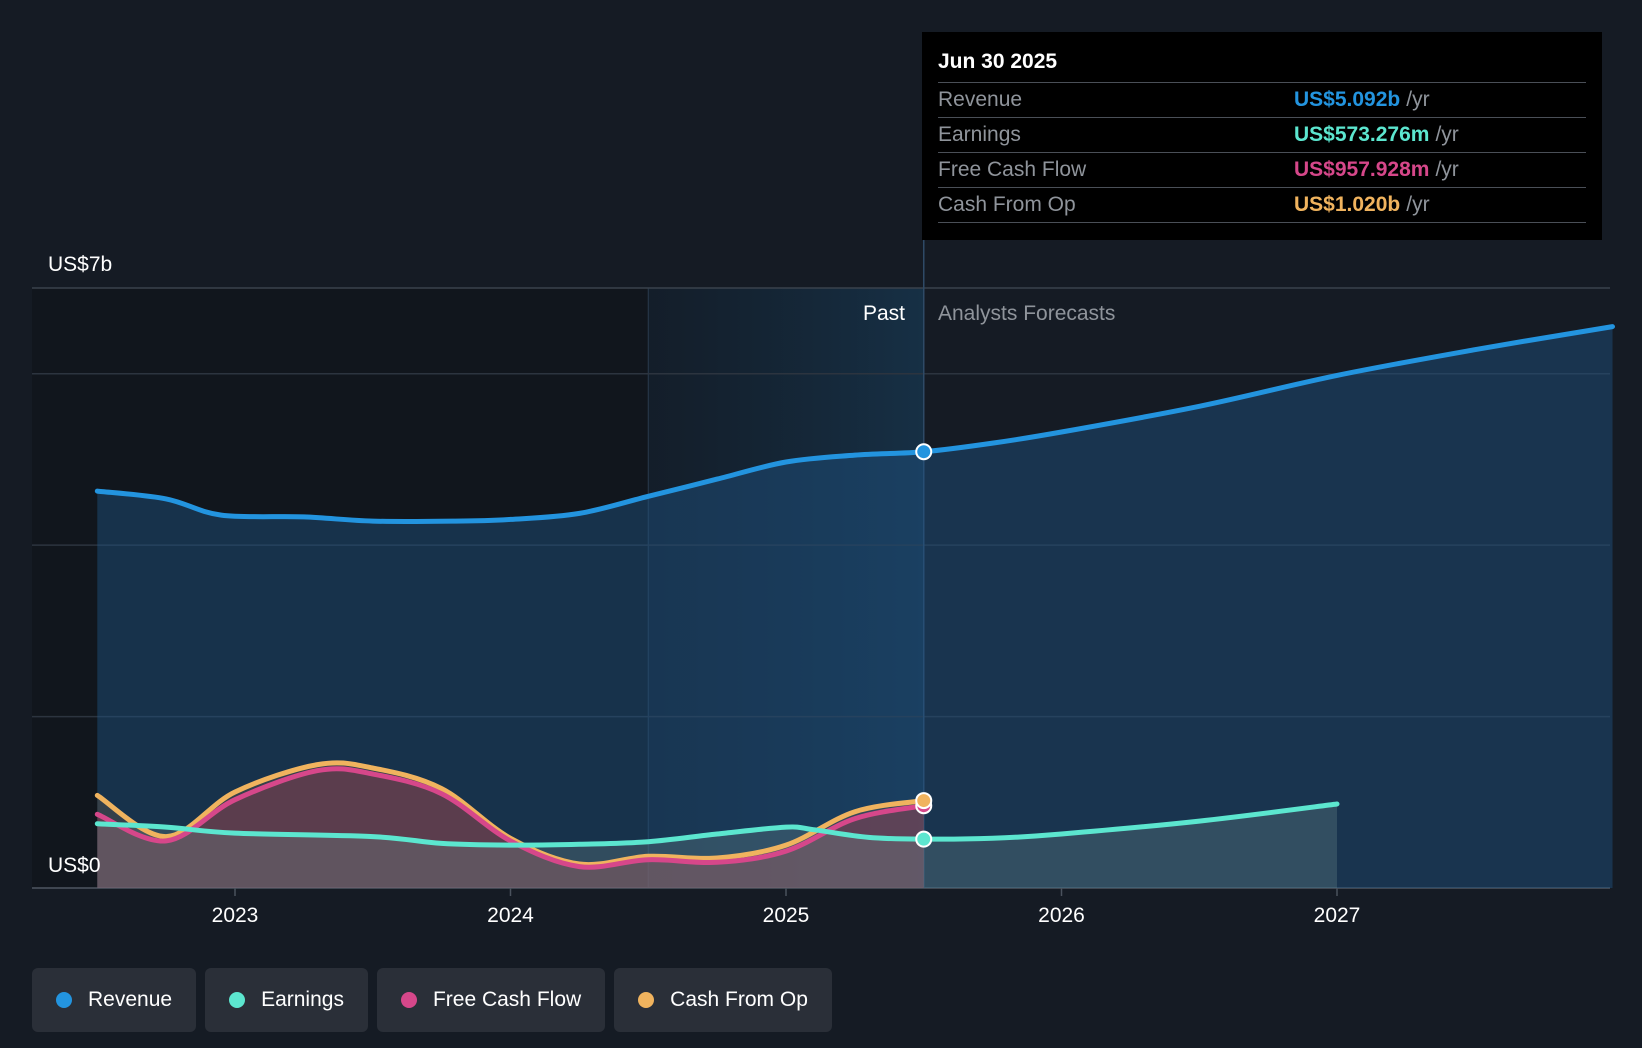 Image resolution: width=1642 pixels, height=1048 pixels. What do you see at coordinates (235, 915) in the screenshot?
I see `x-tick-label-2023: 2023` at bounding box center [235, 915].